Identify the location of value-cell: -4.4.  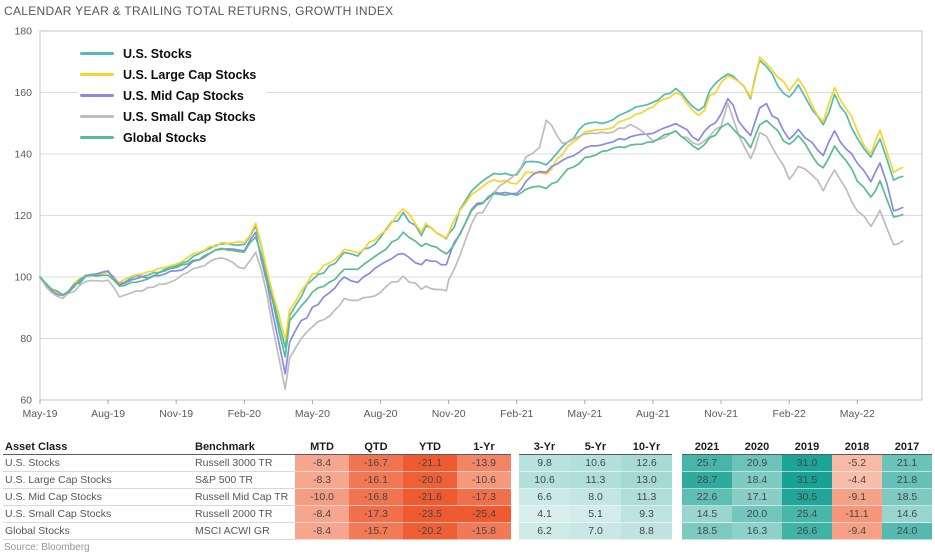
(857, 480).